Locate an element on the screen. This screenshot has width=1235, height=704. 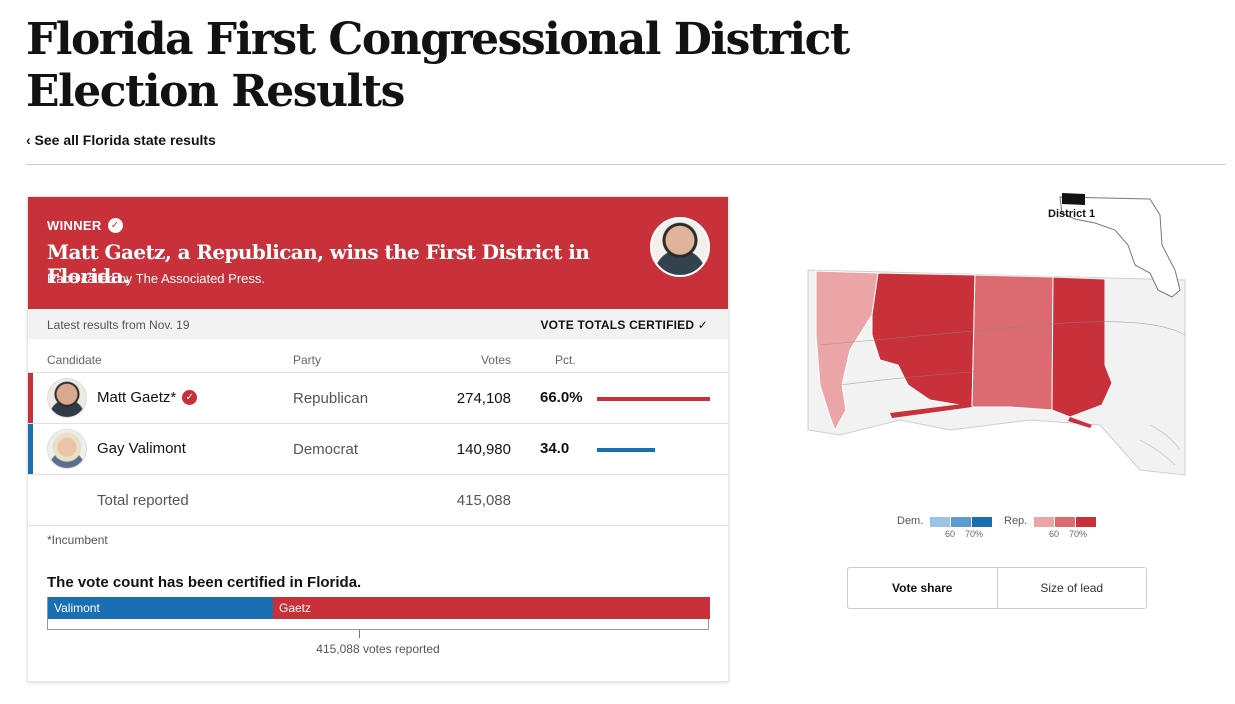
legend-dem-label: Dem. is located at coordinates (910, 521).